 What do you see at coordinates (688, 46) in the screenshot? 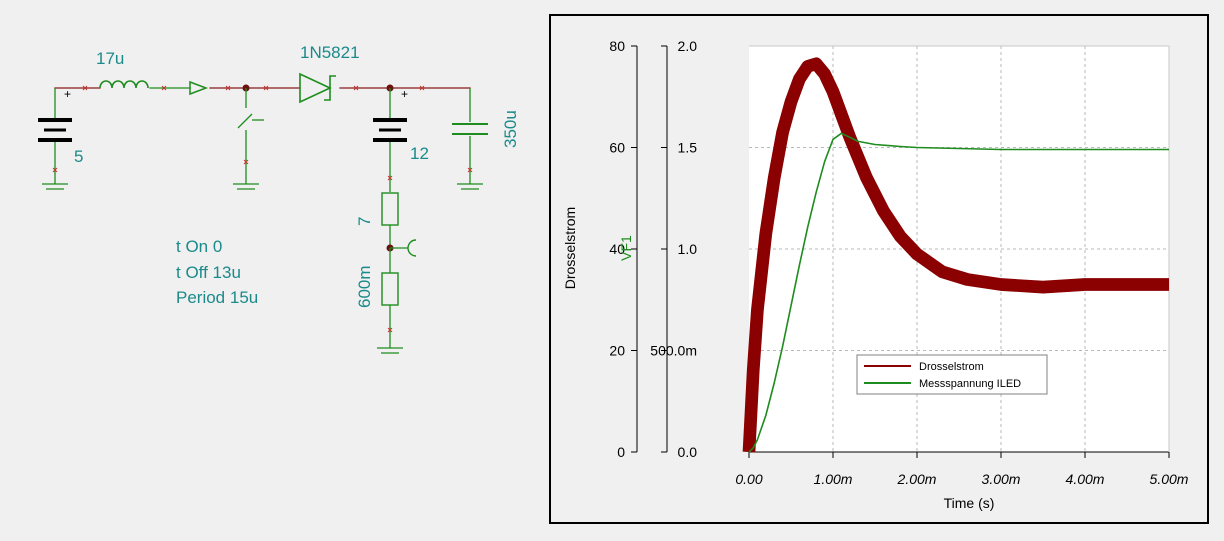
I see `y-right-tick-label: 2.0` at bounding box center [688, 46].